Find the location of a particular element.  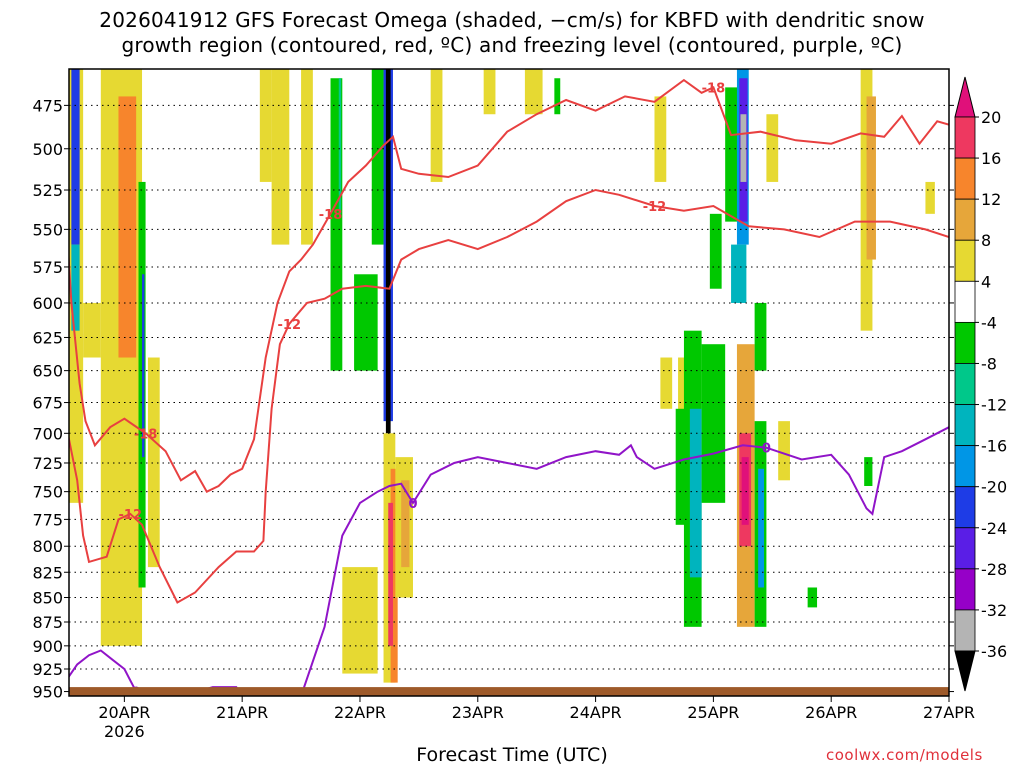

x-tick-label: 23APR is located at coordinates (478, 712).